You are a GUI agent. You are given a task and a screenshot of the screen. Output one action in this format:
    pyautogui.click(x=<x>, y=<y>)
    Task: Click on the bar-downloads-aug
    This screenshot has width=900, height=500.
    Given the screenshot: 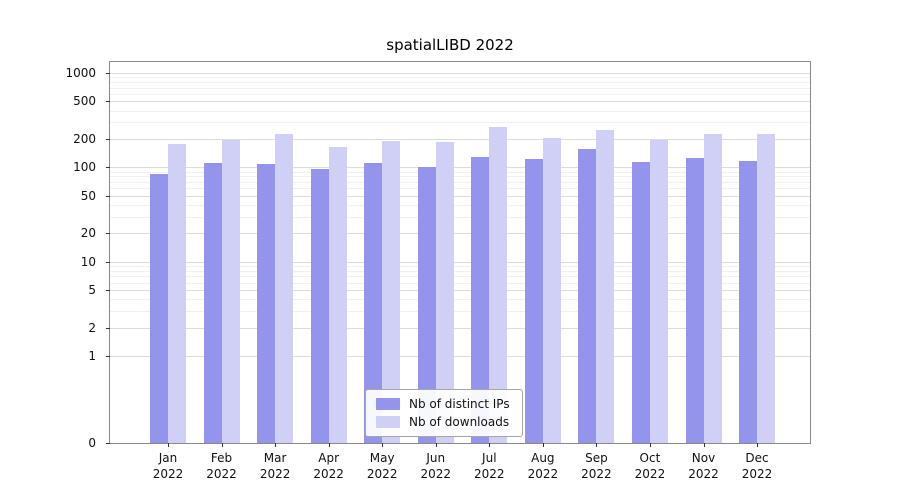 What is the action you would take?
    pyautogui.click(x=551, y=290)
    